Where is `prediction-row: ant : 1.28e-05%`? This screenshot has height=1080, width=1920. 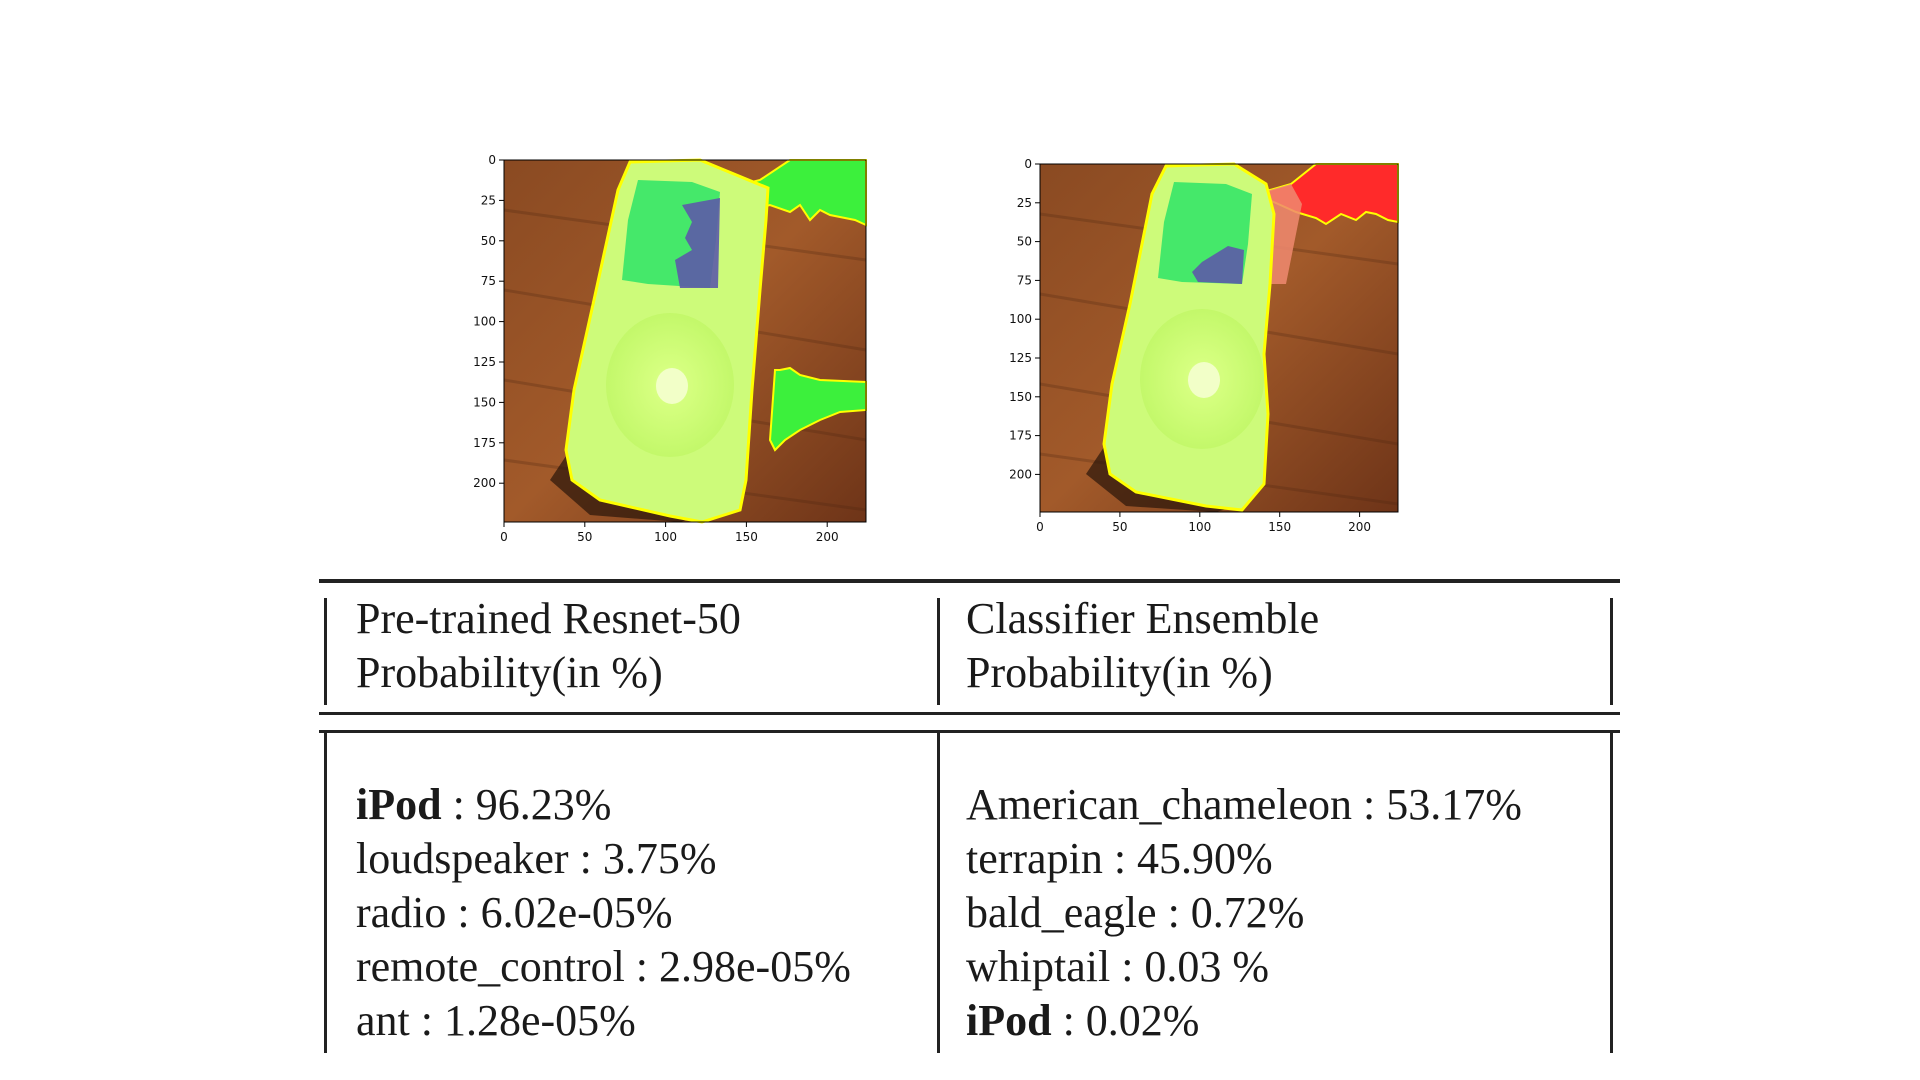
prediction-row: ant : 1.28e-05% is located at coordinates (603, 1021).